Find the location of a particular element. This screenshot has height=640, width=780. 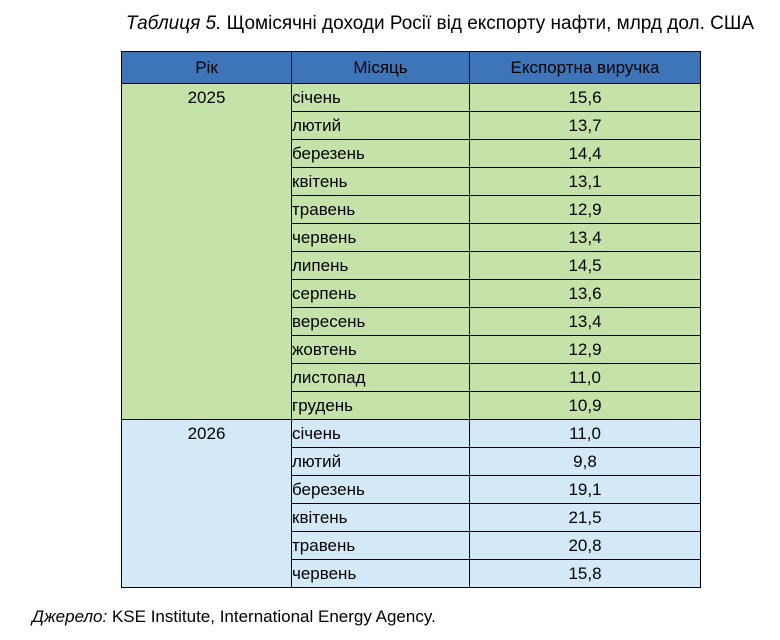

revenue-value-cell: 15,6 is located at coordinates (585, 97).